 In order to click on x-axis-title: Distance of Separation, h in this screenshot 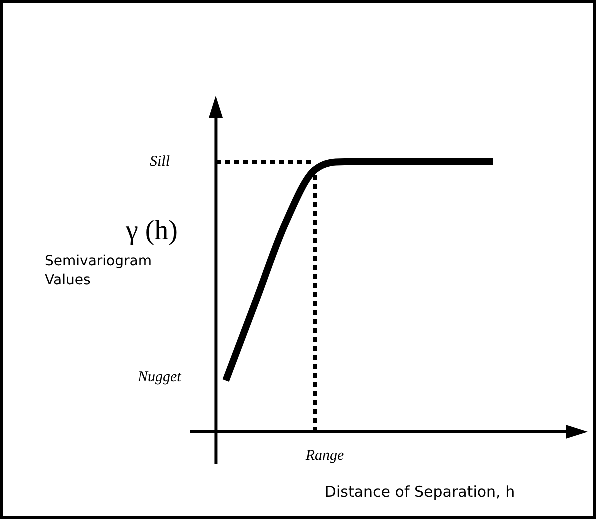, I will do `click(420, 491)`.